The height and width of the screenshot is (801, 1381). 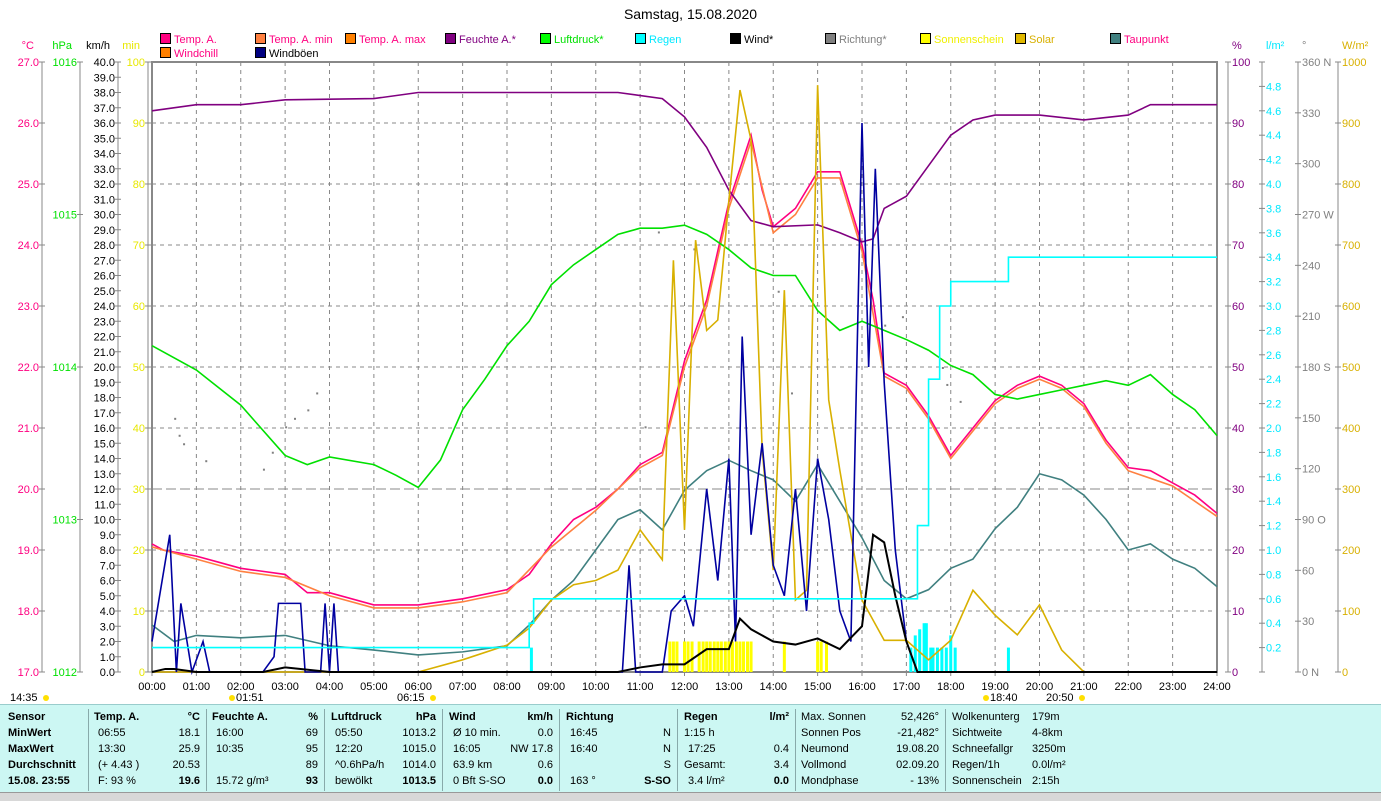 What do you see at coordinates (1273, 258) in the screenshot?
I see `rain-tick-label: 3.4` at bounding box center [1273, 258].